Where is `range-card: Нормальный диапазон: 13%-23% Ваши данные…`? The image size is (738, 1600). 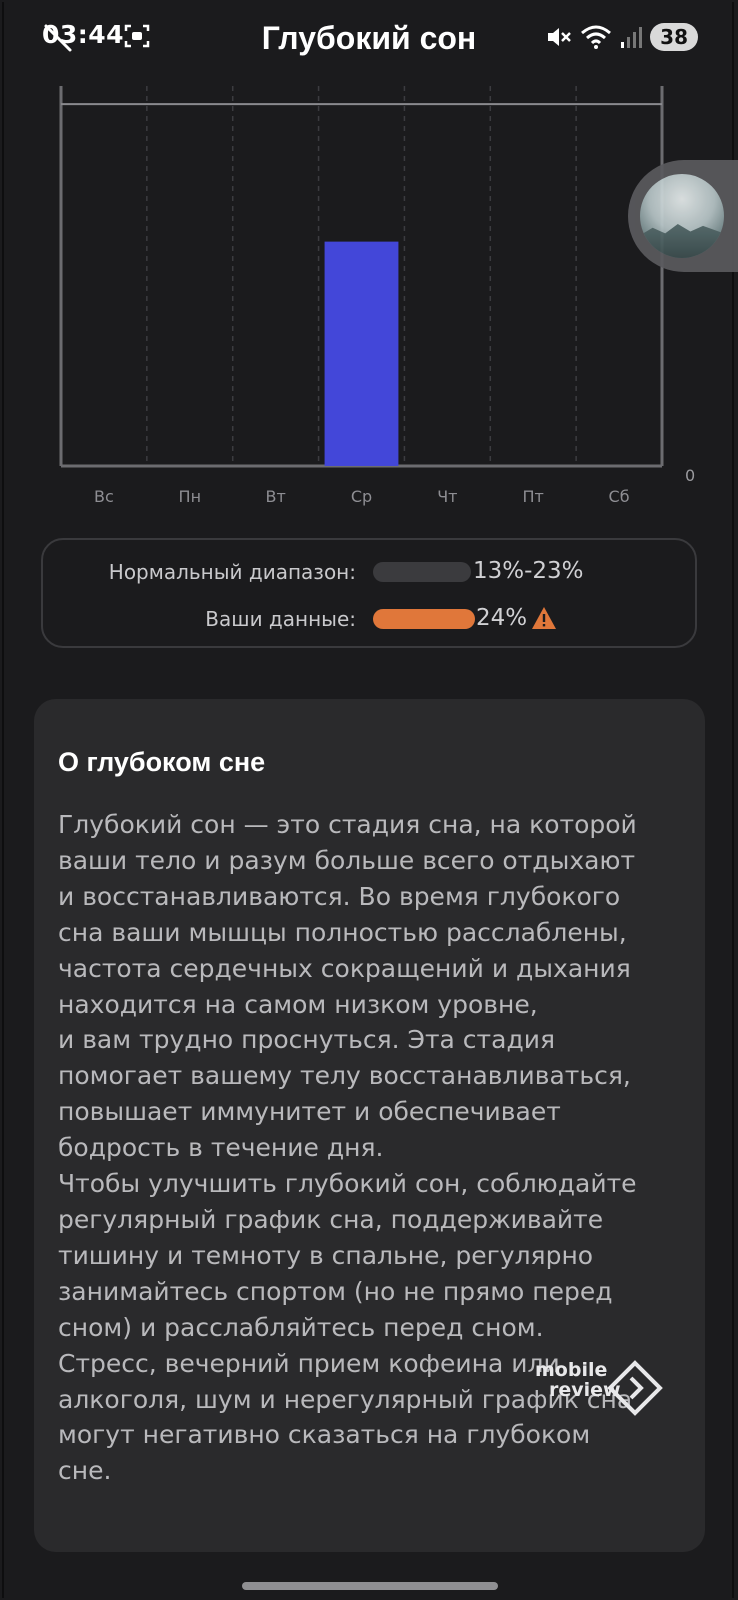
range-card: Нормальный диапазон: 13%-23% Ваши данные… is located at coordinates (369, 593).